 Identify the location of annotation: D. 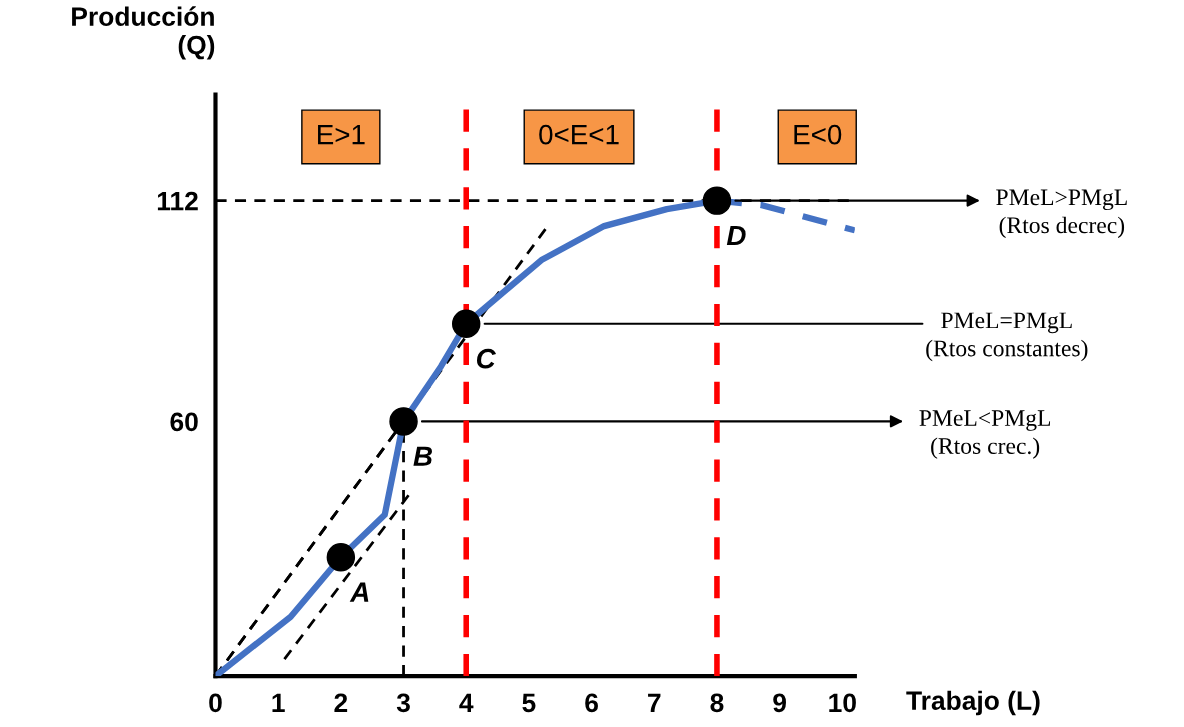
(736, 235).